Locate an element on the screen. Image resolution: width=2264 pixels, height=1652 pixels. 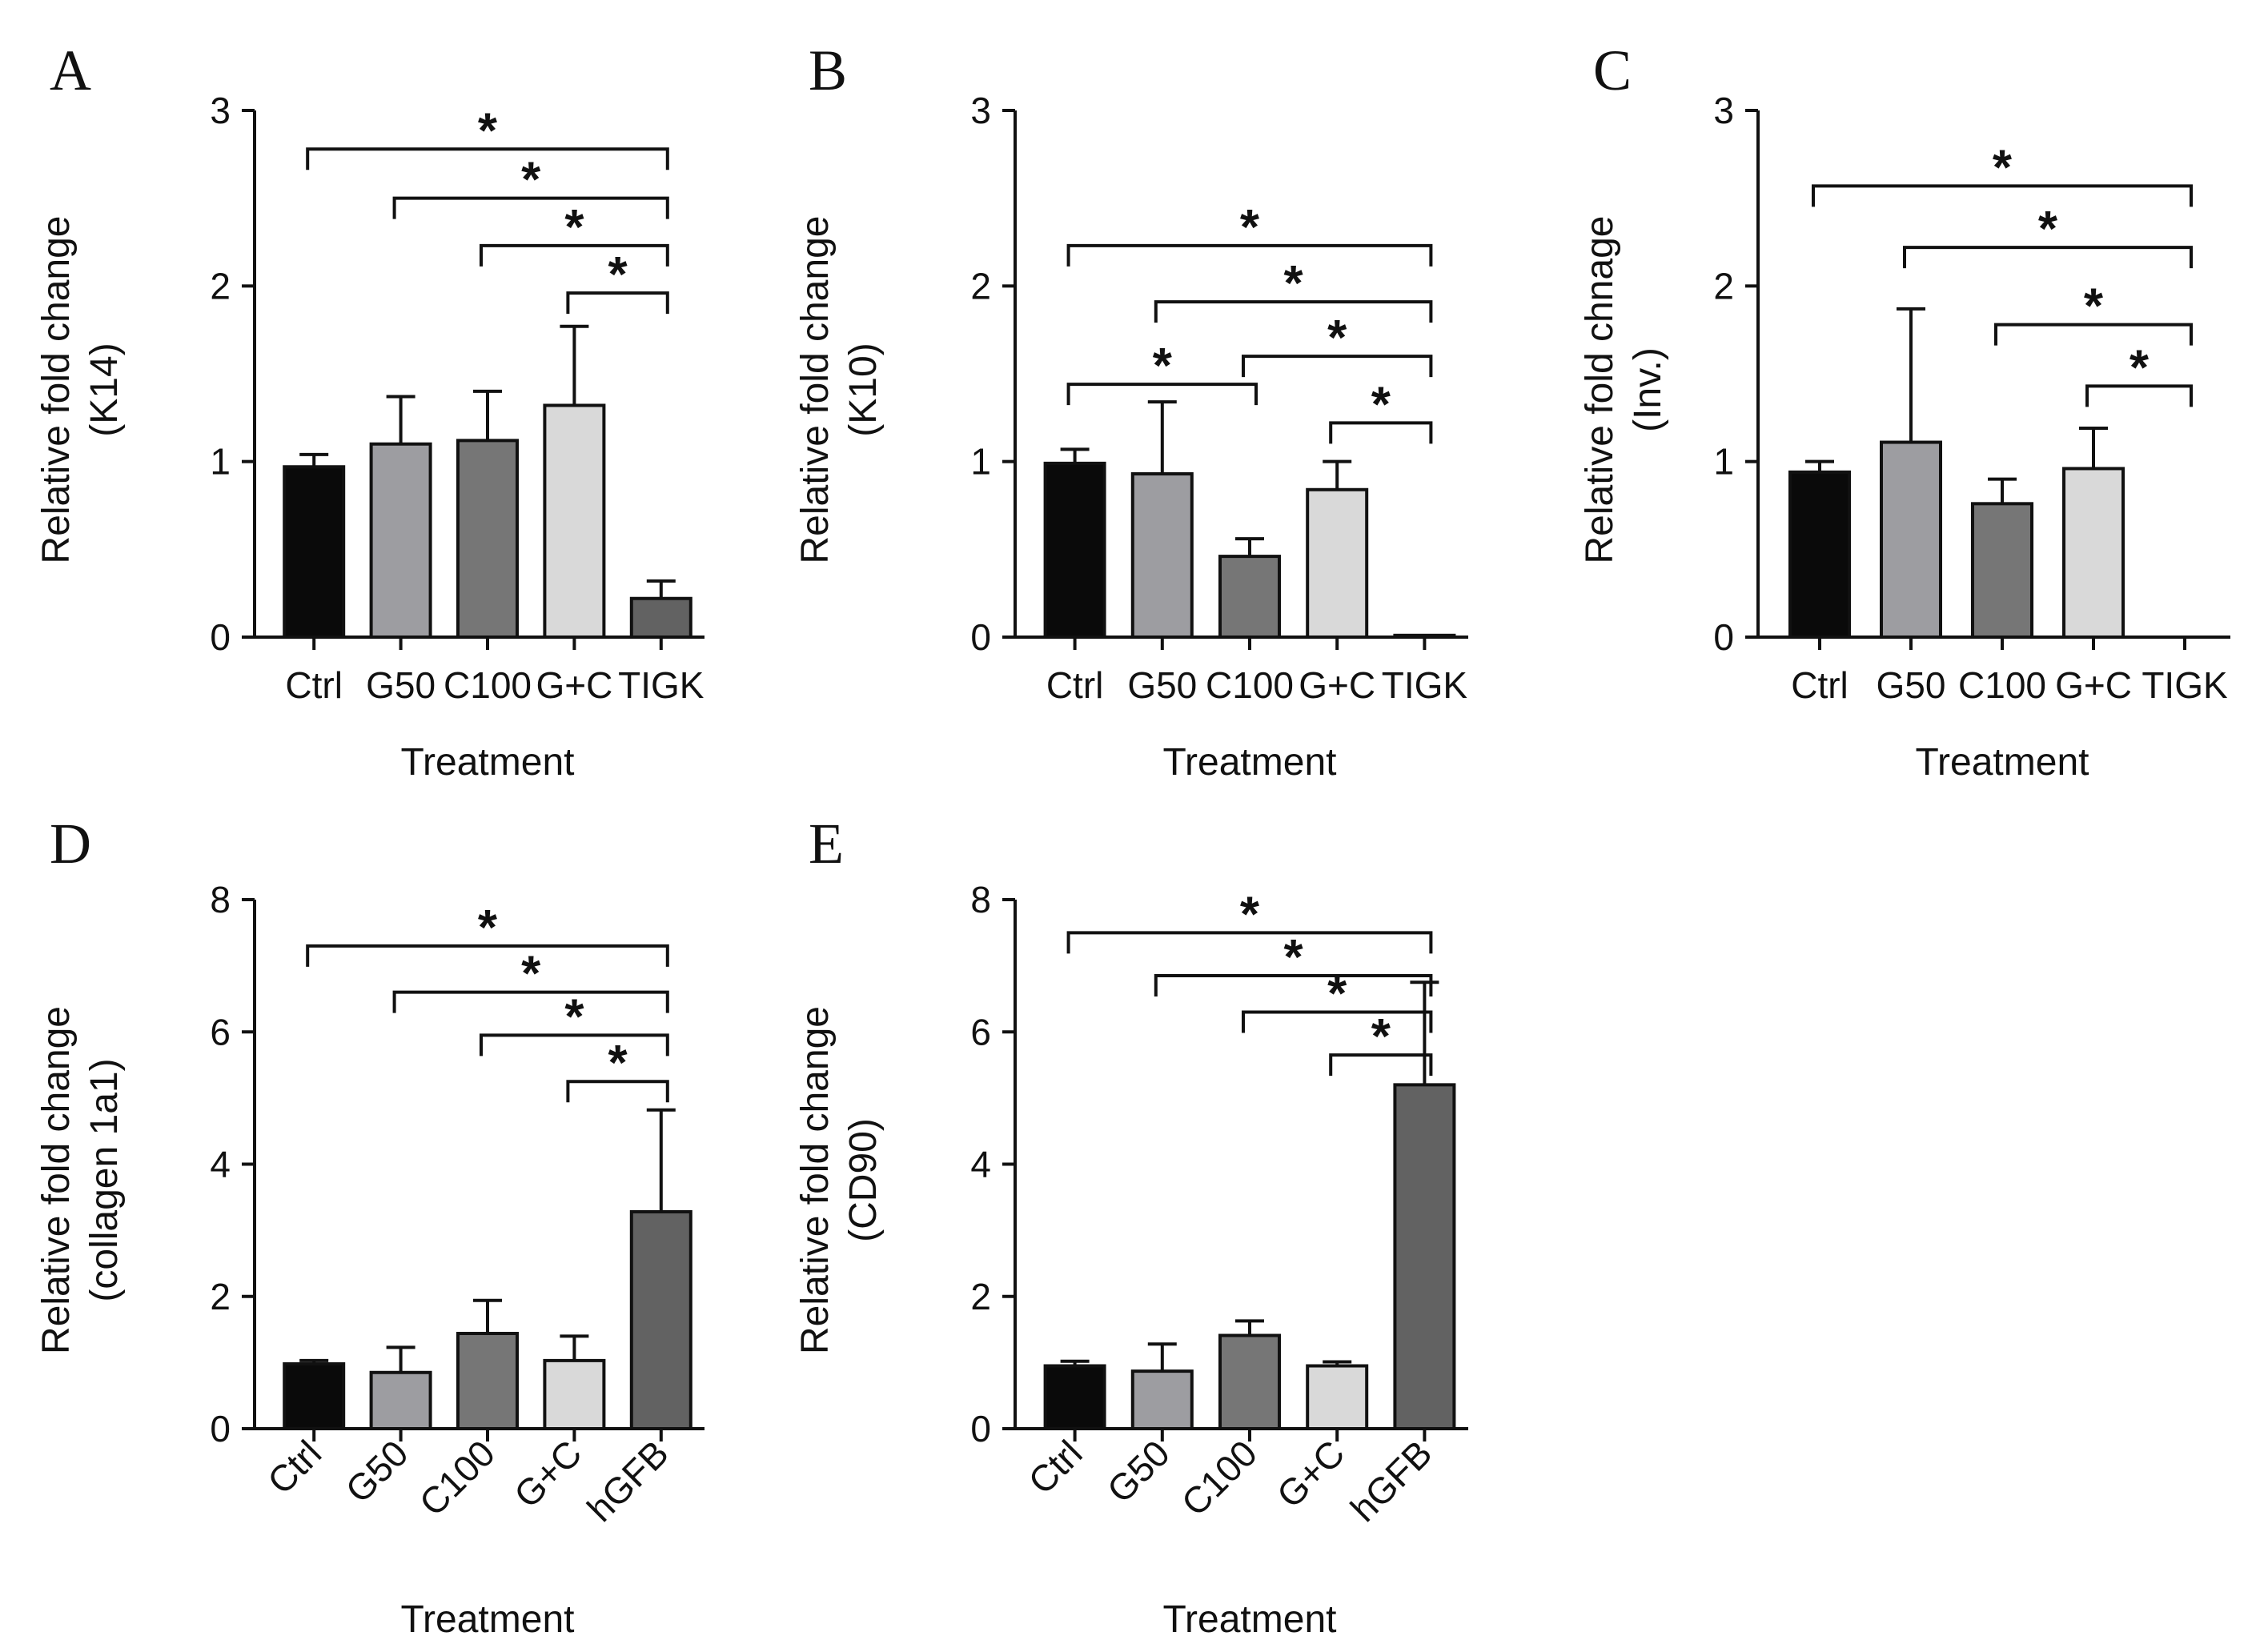
y-axis-subtitle: (Inv.) is located at coordinates (1648, 389).